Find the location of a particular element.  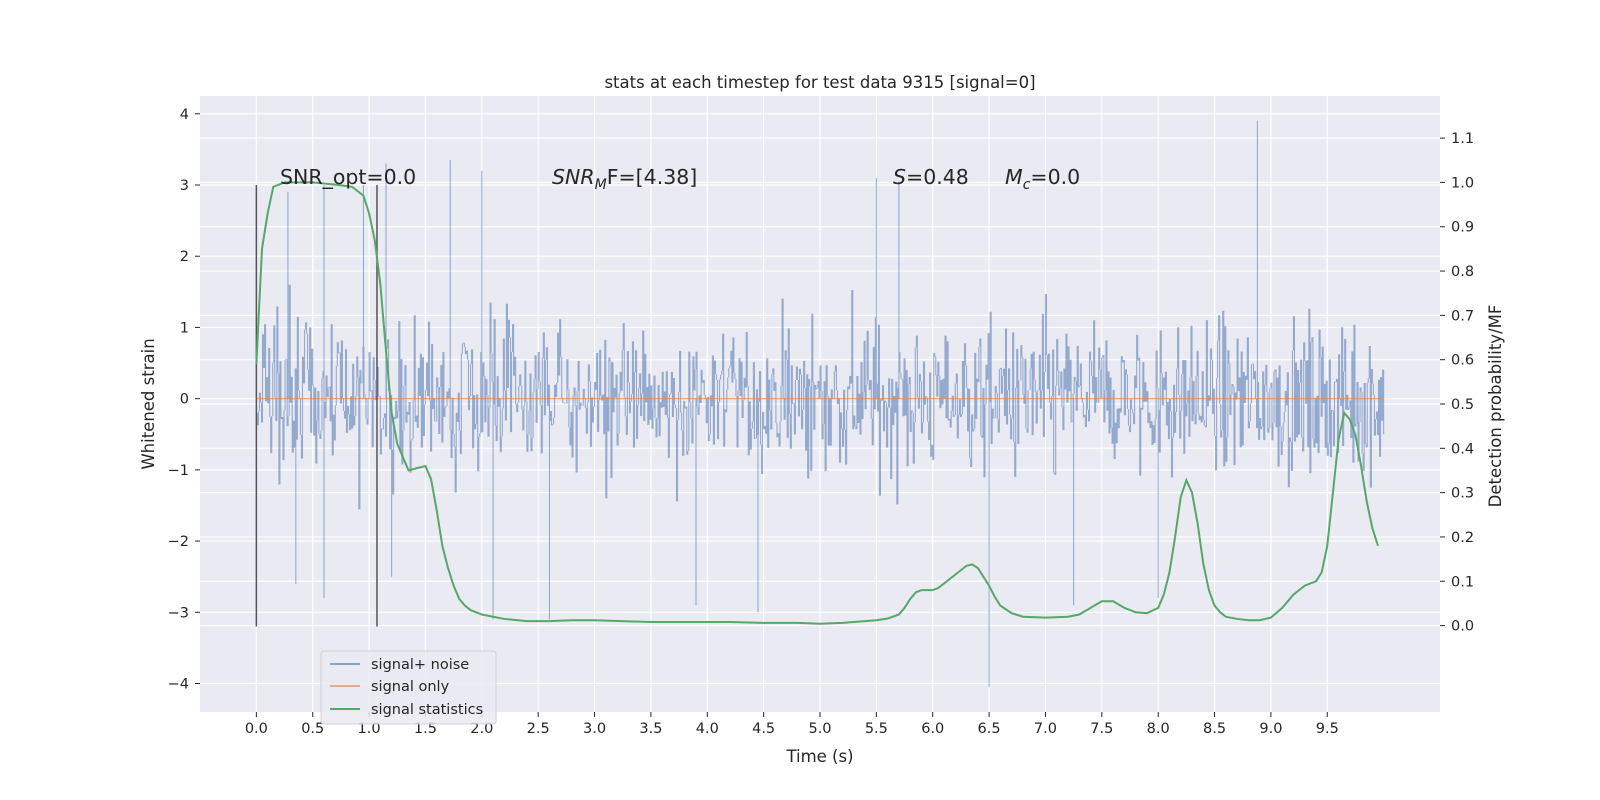

right-y-tick-label: 0.7 is located at coordinates (1462, 316).